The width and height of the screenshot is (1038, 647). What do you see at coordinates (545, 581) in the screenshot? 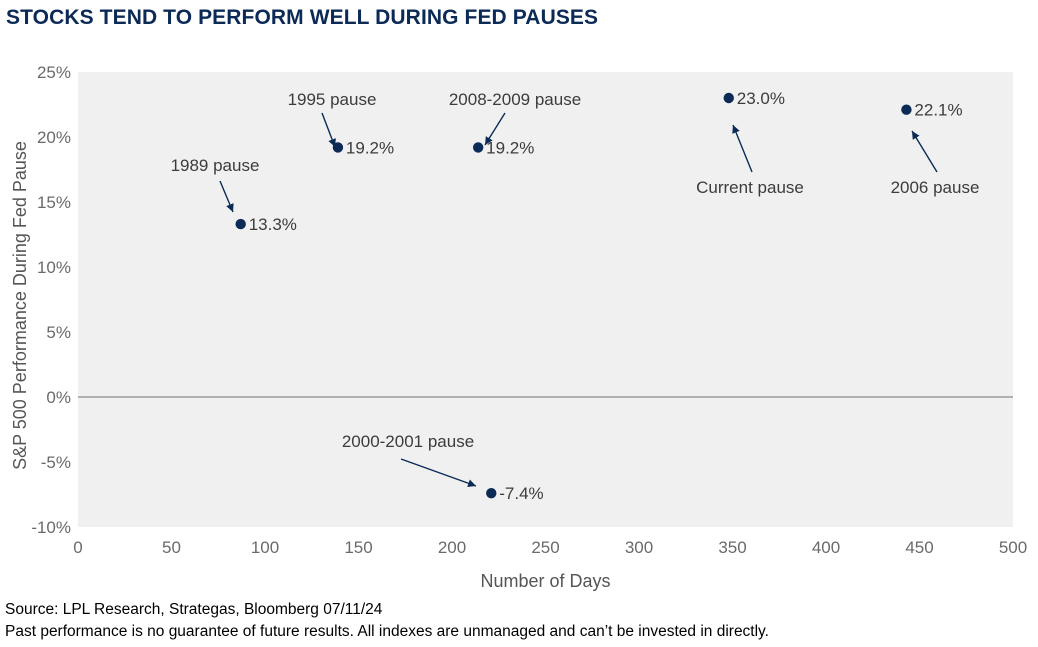
I see `x-axis-label: Number of Days` at bounding box center [545, 581].